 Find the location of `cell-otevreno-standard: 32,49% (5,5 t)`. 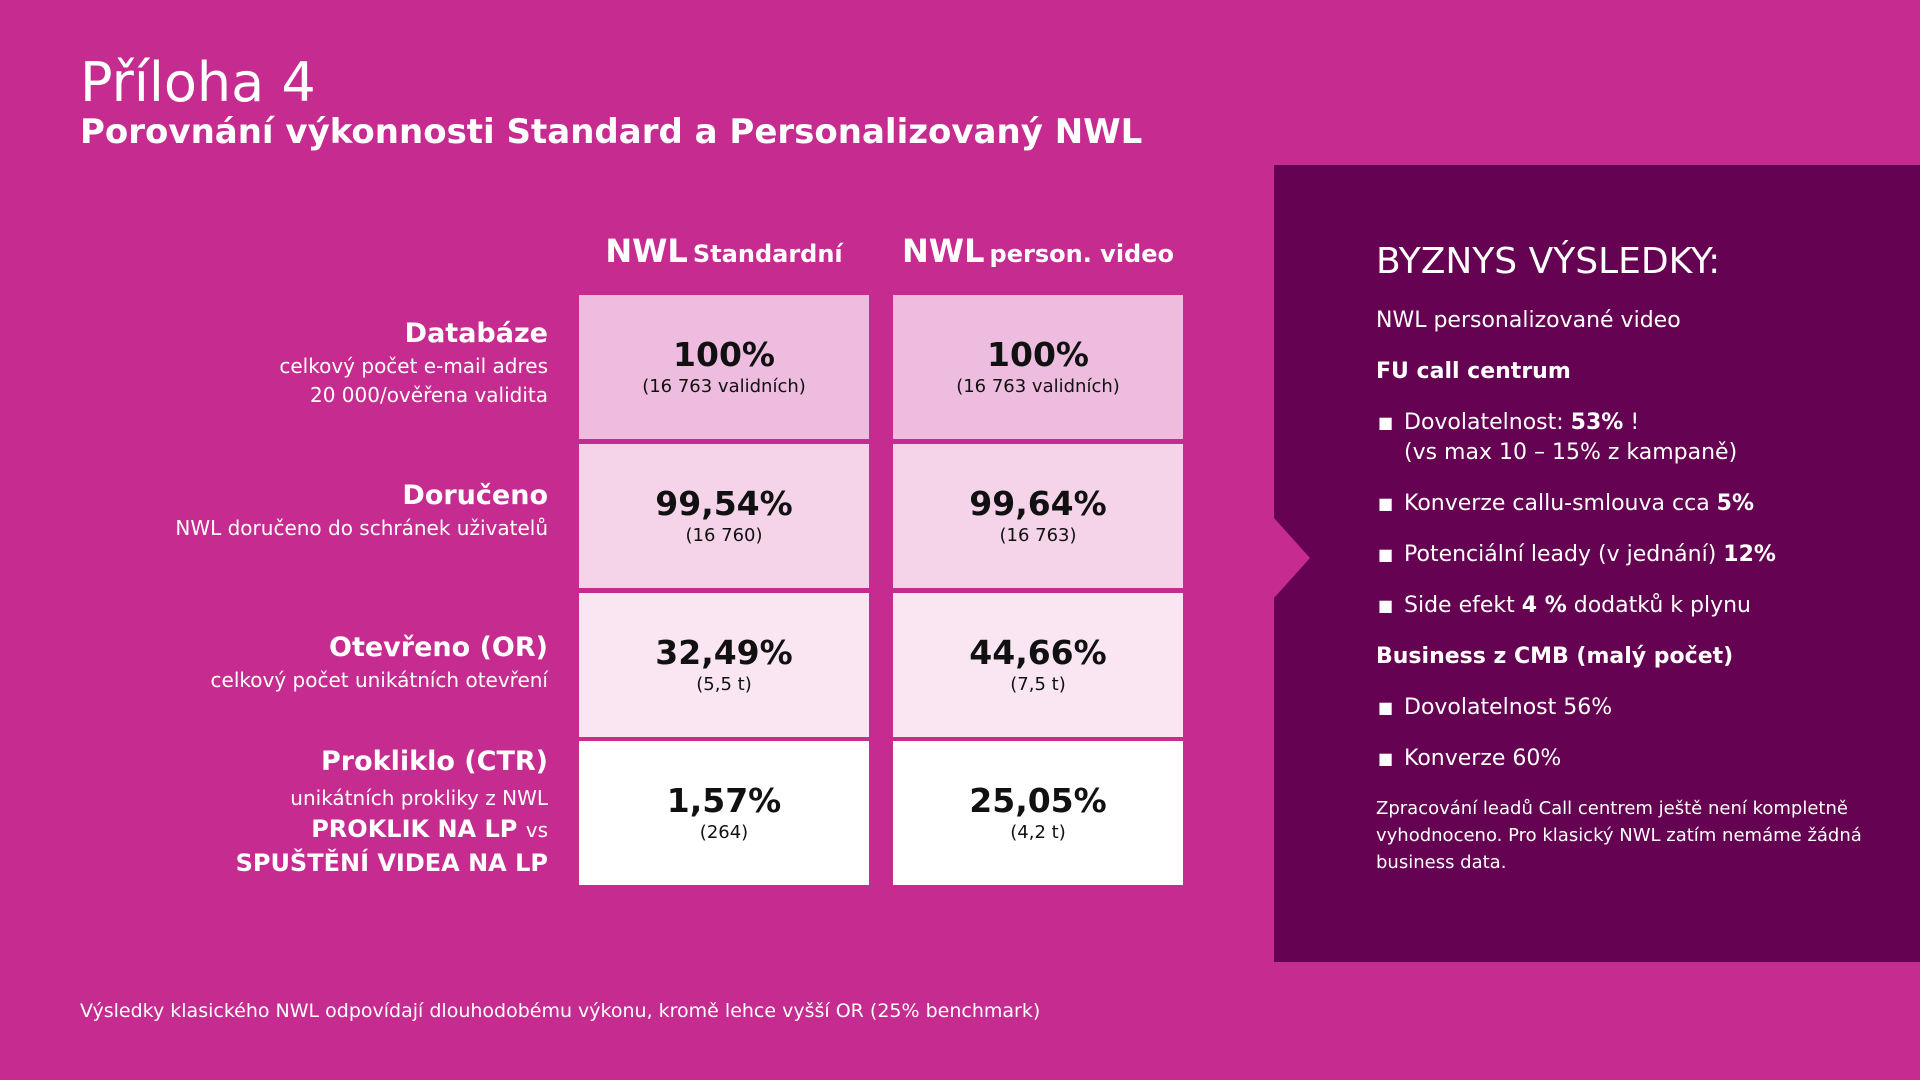

cell-otevreno-standard: 32,49% (5,5 t) is located at coordinates (724, 665).